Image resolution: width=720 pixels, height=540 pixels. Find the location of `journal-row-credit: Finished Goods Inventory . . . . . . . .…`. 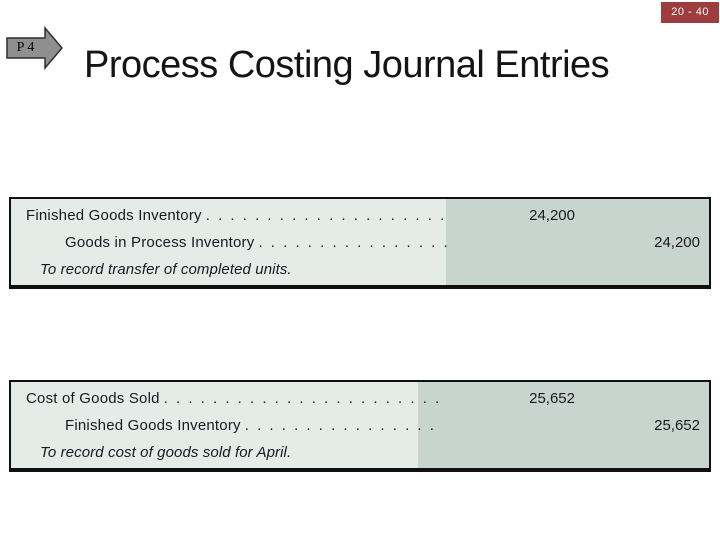

journal-row-credit: Finished Goods Inventory . . . . . . . .… is located at coordinates (360, 425).